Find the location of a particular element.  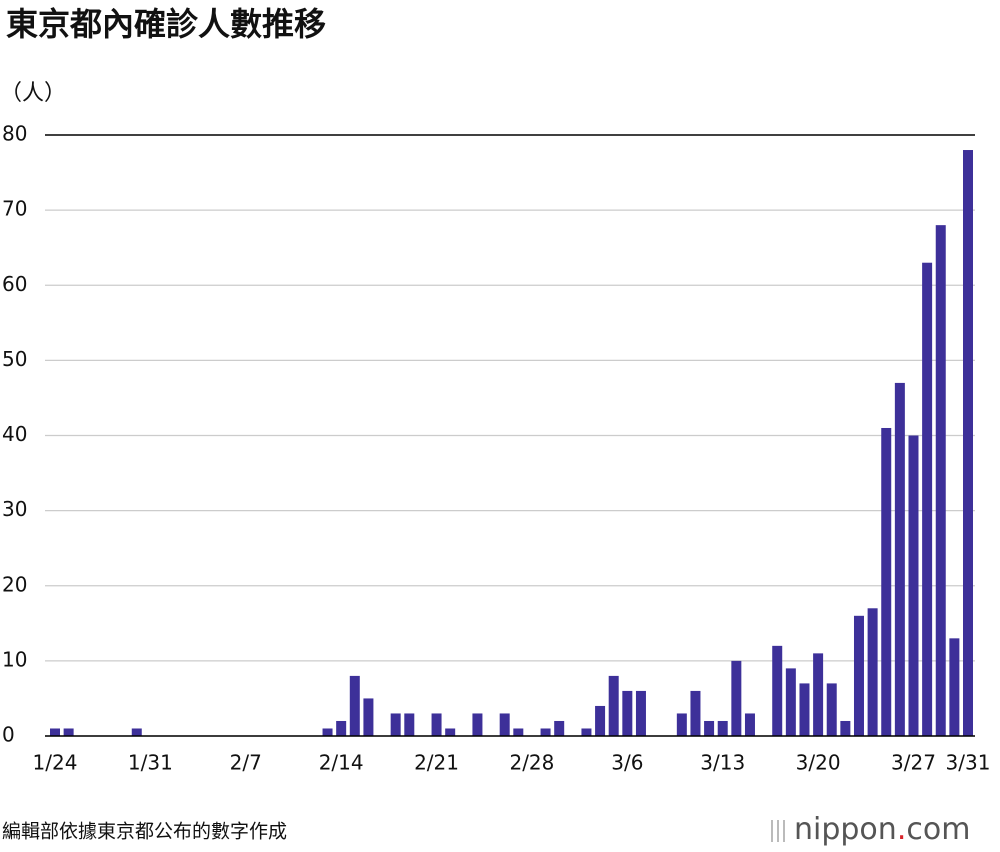

chart-title: 東京都內確診人數推移 is located at coordinates (166, 24).